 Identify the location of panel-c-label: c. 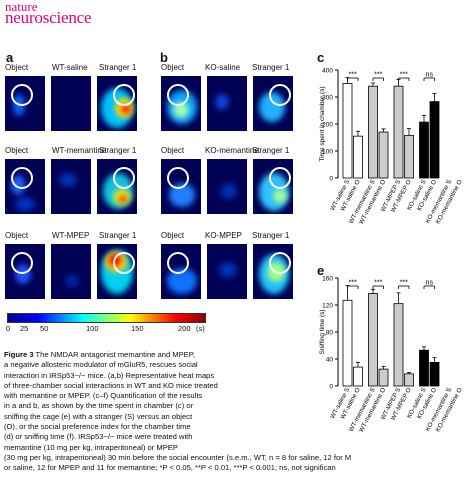
(321, 57).